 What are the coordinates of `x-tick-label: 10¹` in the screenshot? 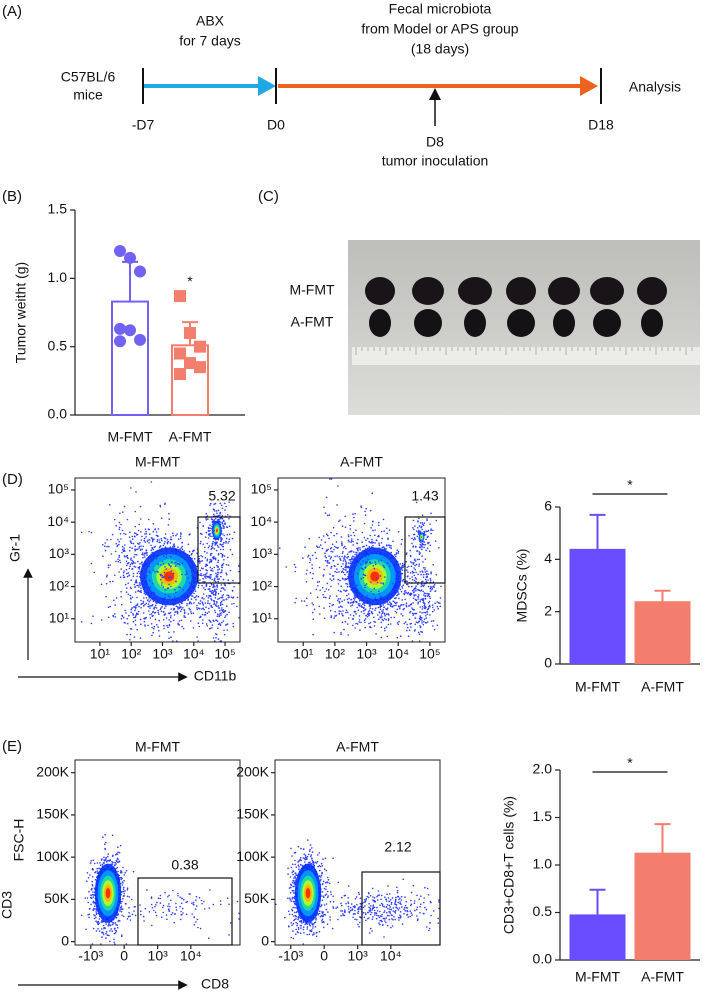 It's located at (100, 654).